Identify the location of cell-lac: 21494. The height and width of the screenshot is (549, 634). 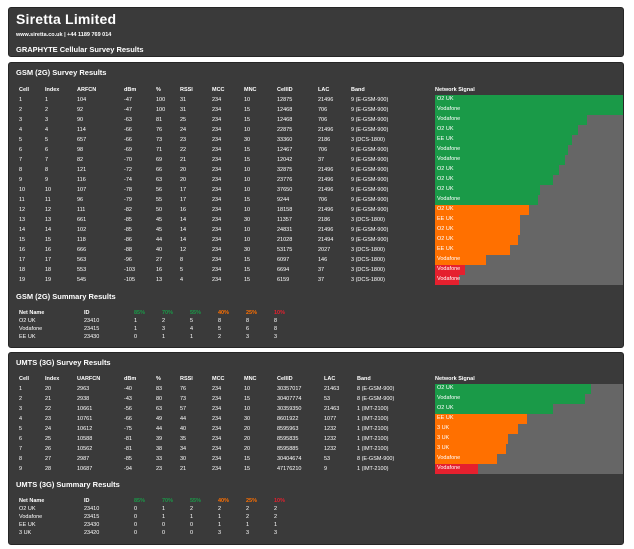
(326, 240).